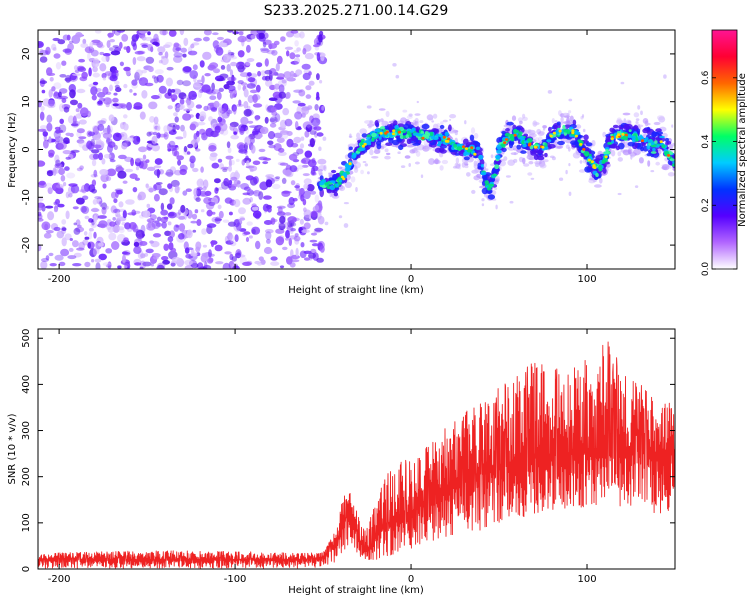 The height and width of the screenshot is (600, 750). Describe the element at coordinates (26, 569) in the screenshot. I see `y-tick-label: 0` at that location.